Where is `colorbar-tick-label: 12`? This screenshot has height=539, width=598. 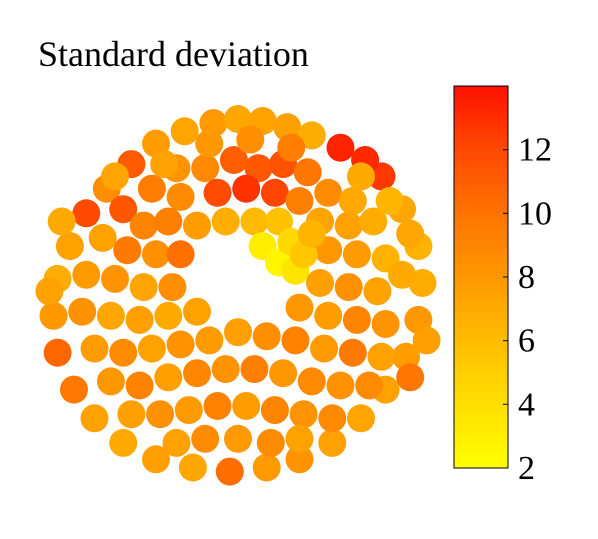
colorbar-tick-label: 12 is located at coordinates (535, 150).